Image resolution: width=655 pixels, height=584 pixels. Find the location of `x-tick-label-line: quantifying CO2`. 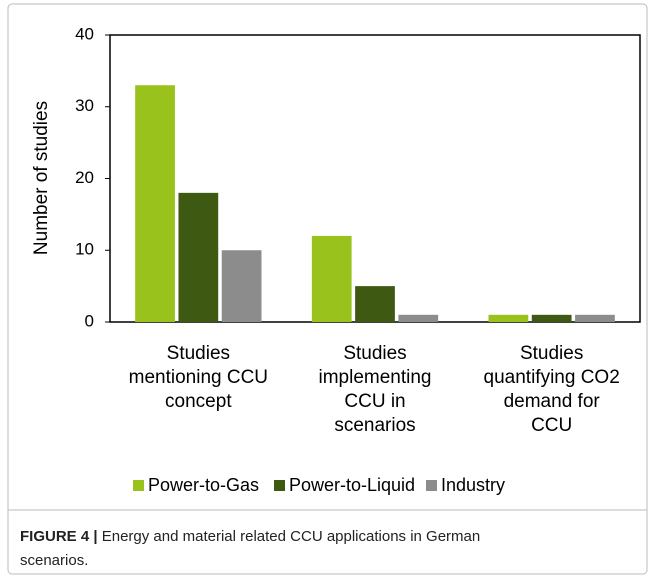

x-tick-label-line: quantifying CO2 is located at coordinates (552, 377).